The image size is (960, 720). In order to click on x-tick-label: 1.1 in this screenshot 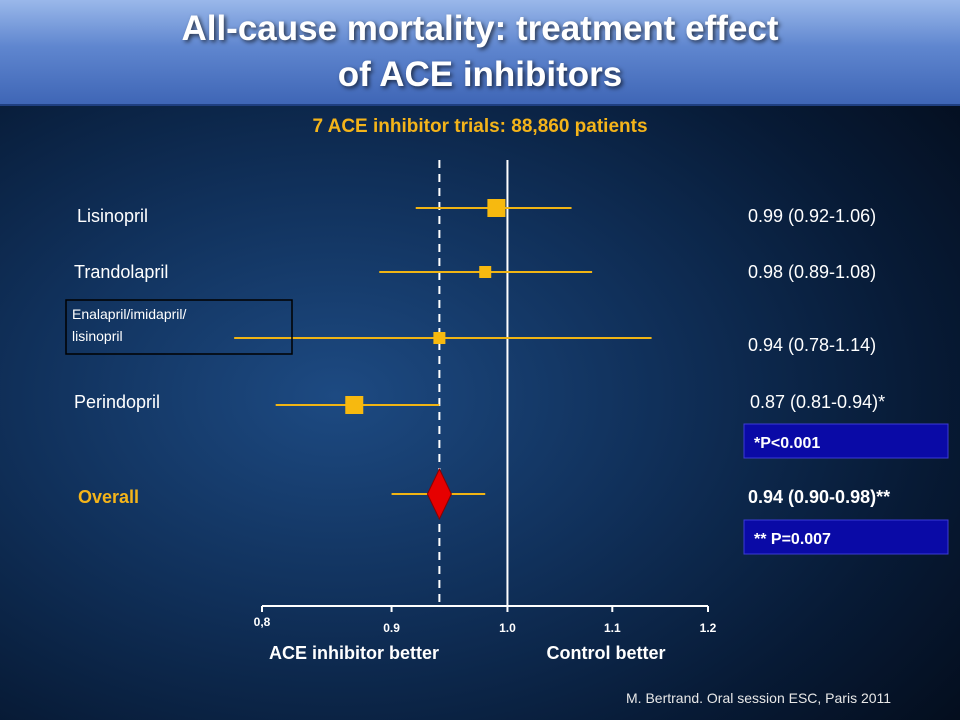, I will do `click(612, 628)`.